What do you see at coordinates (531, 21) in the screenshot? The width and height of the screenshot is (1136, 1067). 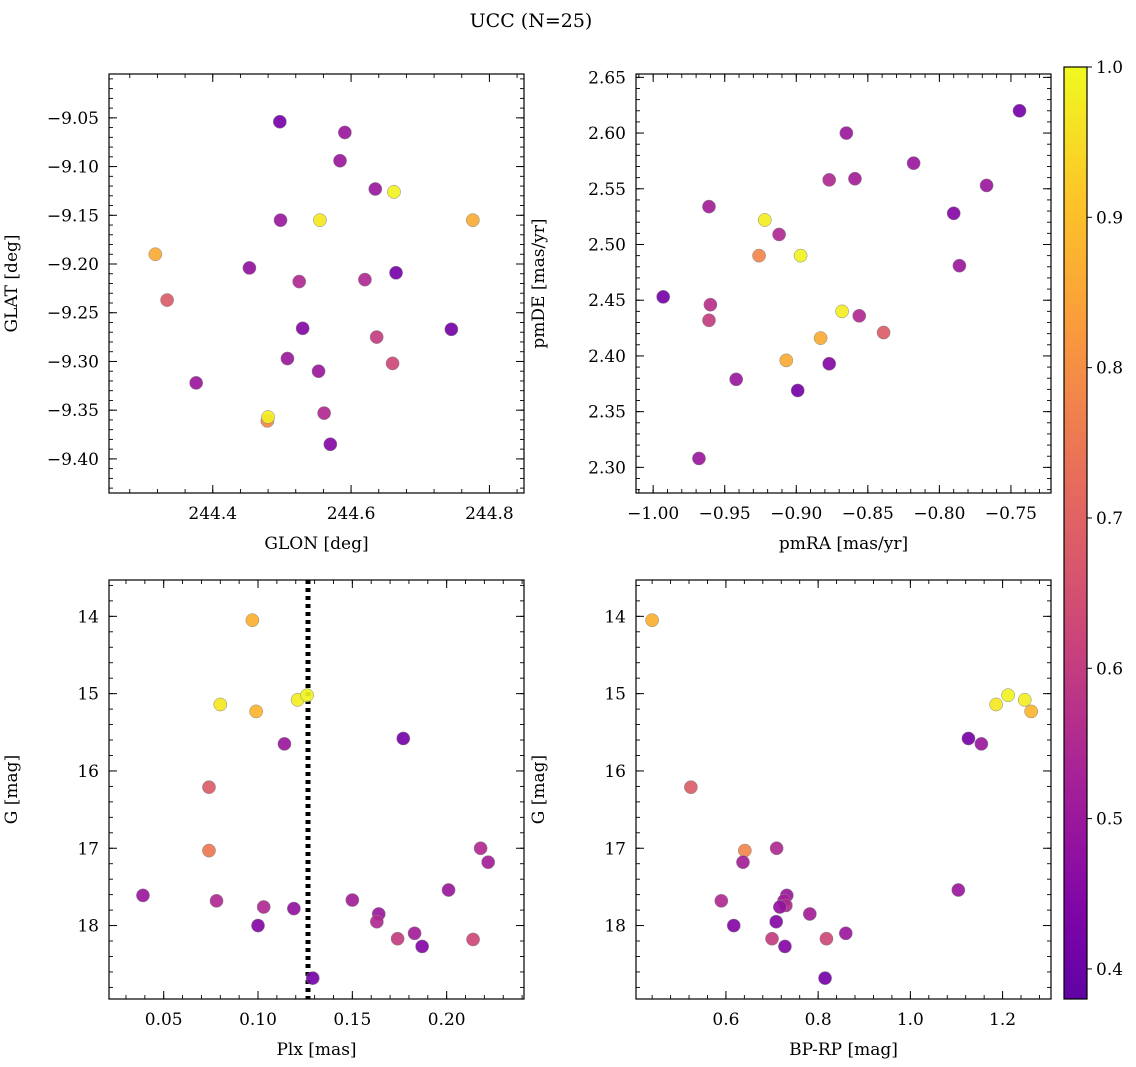 I see `figure-title: UCC (N=25)` at bounding box center [531, 21].